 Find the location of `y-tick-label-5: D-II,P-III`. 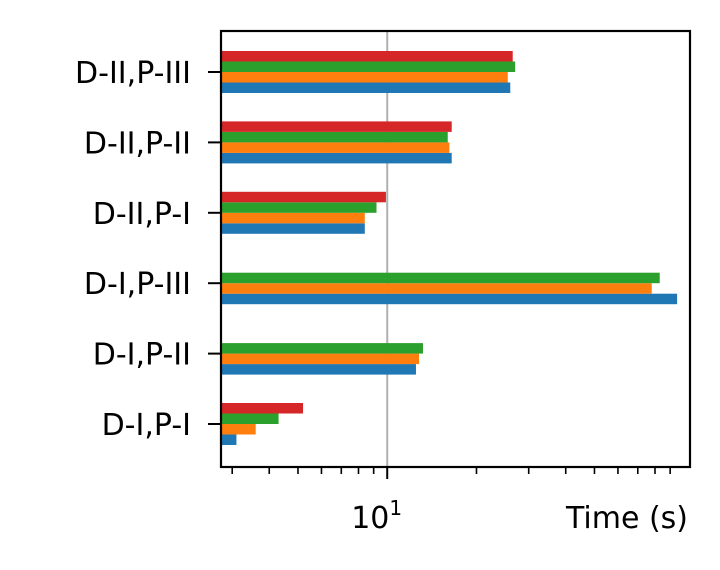

y-tick-label-5: D-II,P-III is located at coordinates (133, 73).